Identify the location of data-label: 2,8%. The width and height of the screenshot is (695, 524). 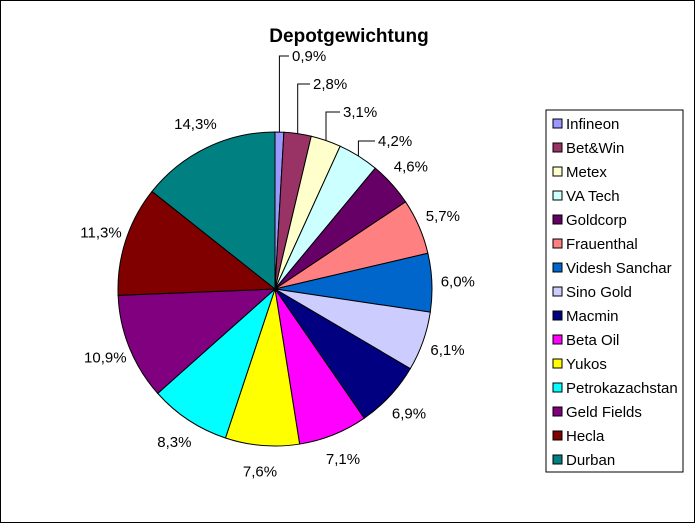
(330, 84).